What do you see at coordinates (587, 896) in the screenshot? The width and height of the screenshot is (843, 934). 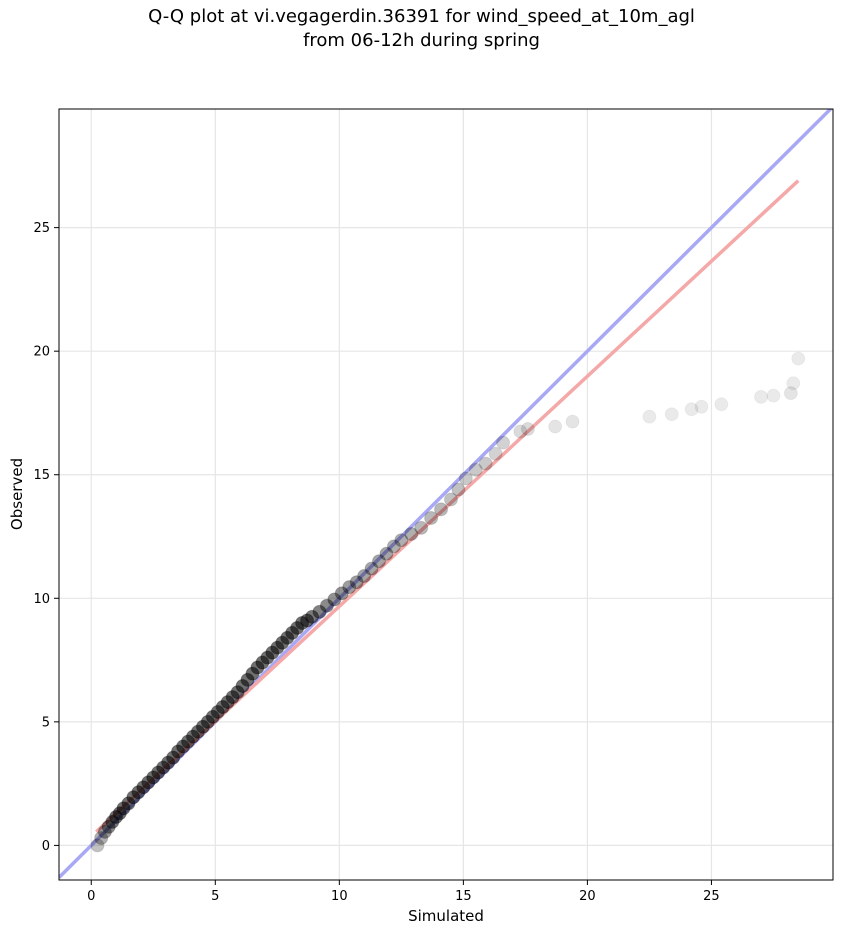 I see `x-tick-label: 20` at bounding box center [587, 896].